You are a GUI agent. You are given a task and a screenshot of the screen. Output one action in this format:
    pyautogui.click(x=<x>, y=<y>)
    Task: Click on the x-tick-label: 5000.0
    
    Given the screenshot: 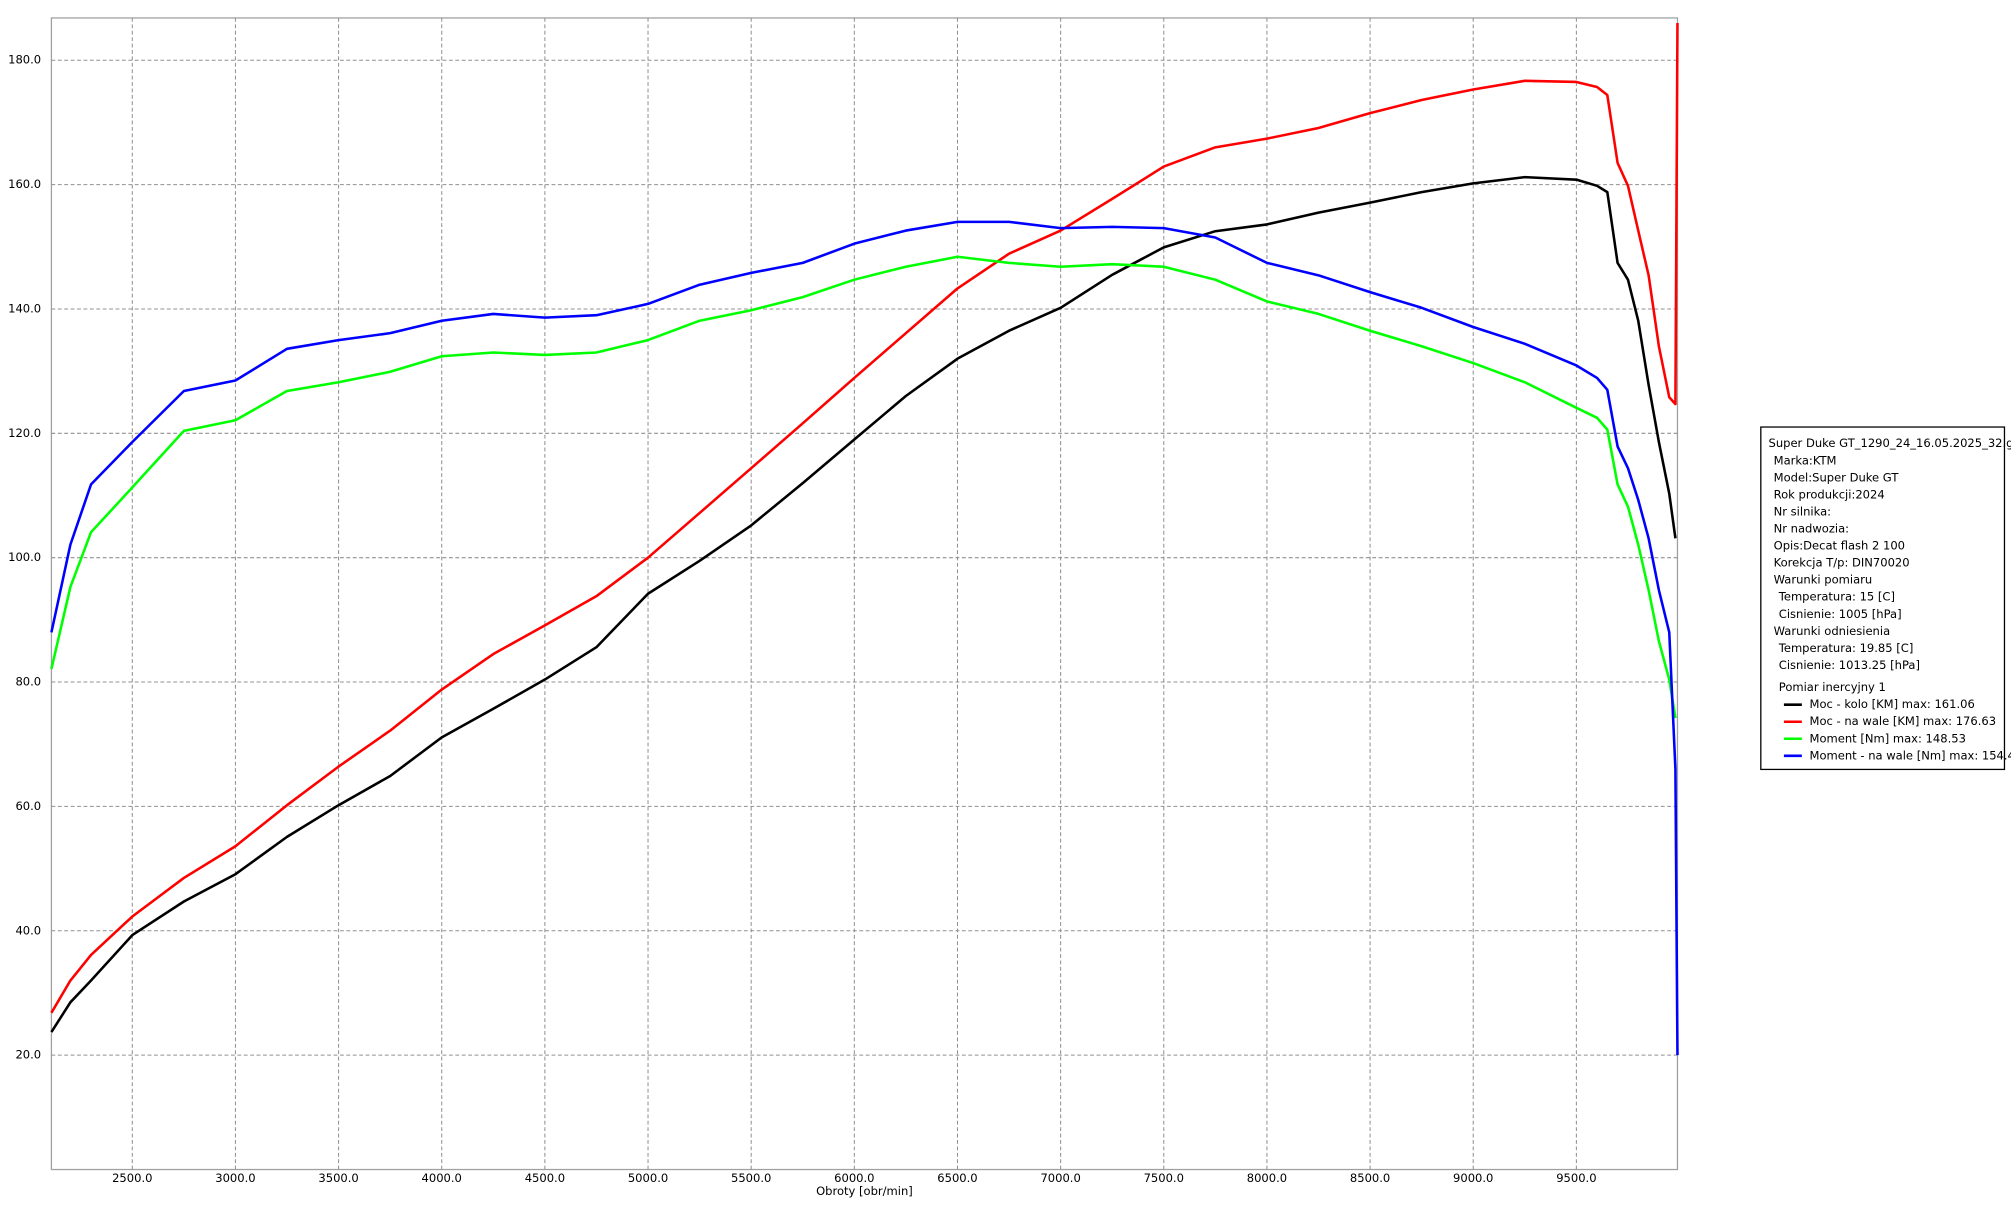 What is the action you would take?
    pyautogui.click(x=648, y=1178)
    